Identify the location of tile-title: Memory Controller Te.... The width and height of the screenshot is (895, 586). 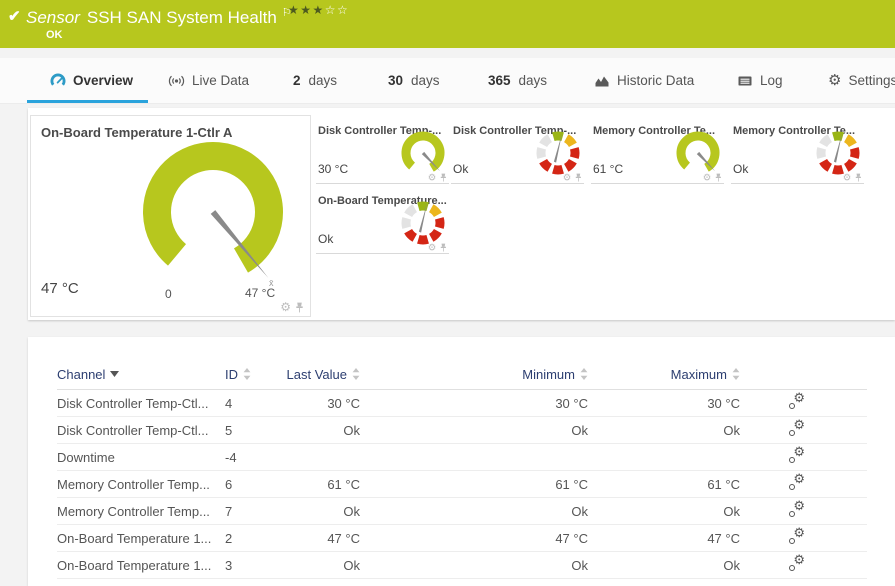
(794, 131).